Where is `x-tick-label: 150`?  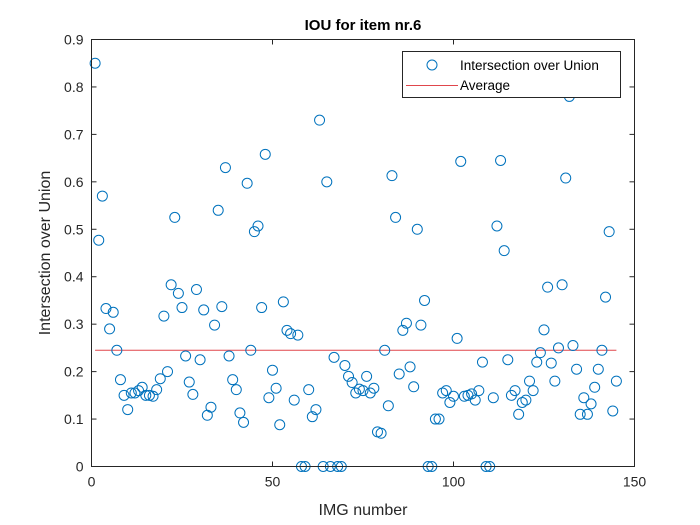
x-tick-label: 150 is located at coordinates (635, 482).